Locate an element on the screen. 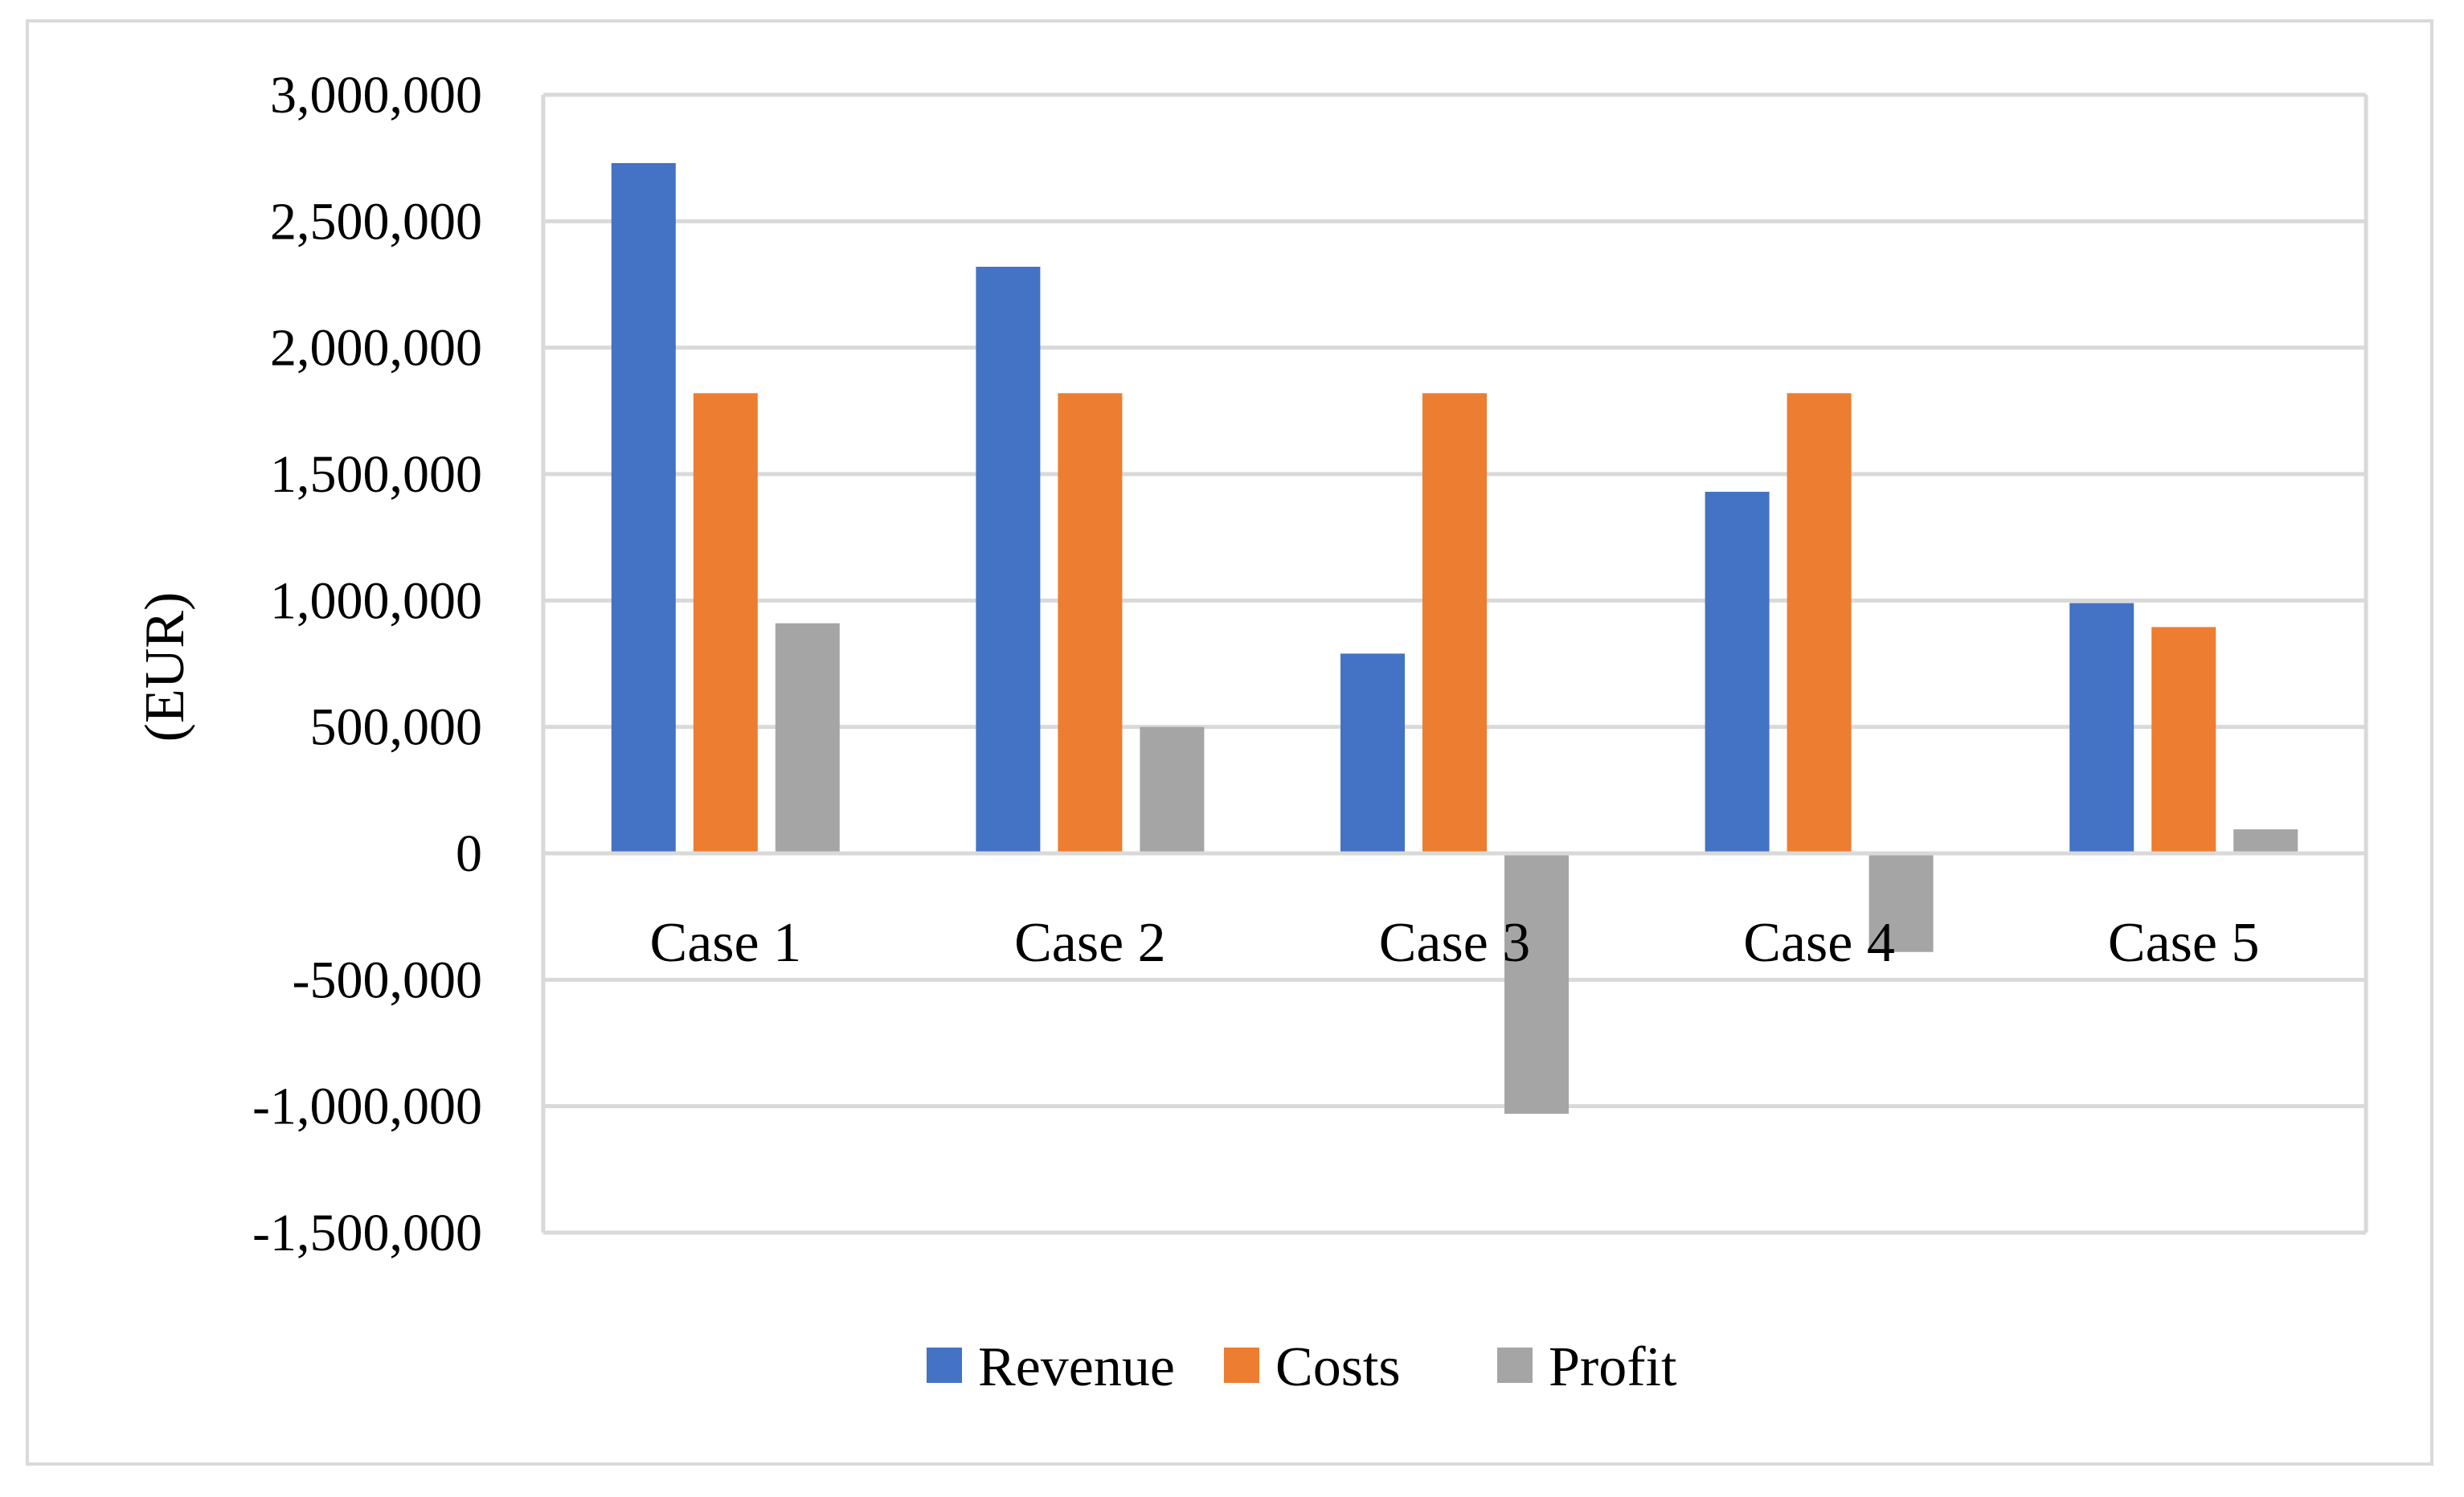  y-tick-label: 1,000,000 is located at coordinates (376, 600).